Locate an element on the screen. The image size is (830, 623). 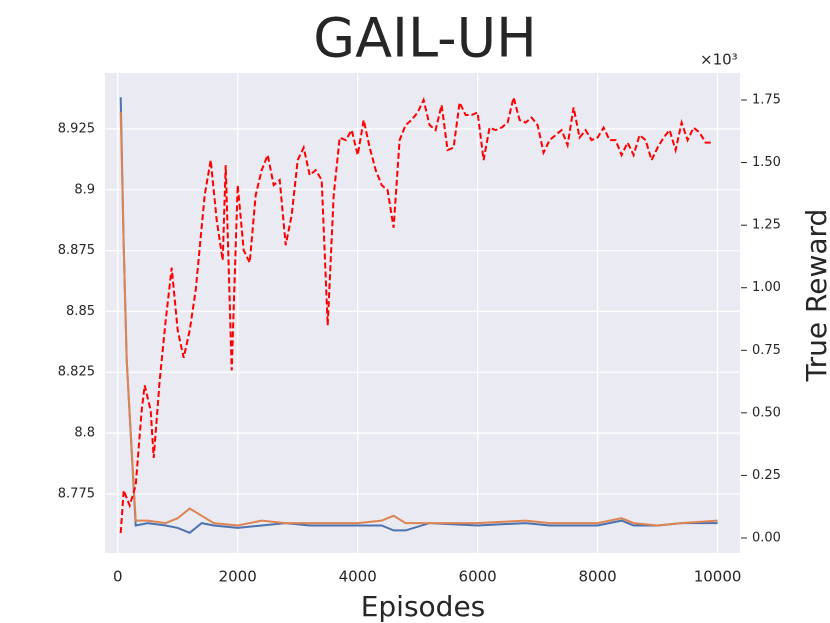
x-tick-label: 4000 is located at coordinates (358, 577).